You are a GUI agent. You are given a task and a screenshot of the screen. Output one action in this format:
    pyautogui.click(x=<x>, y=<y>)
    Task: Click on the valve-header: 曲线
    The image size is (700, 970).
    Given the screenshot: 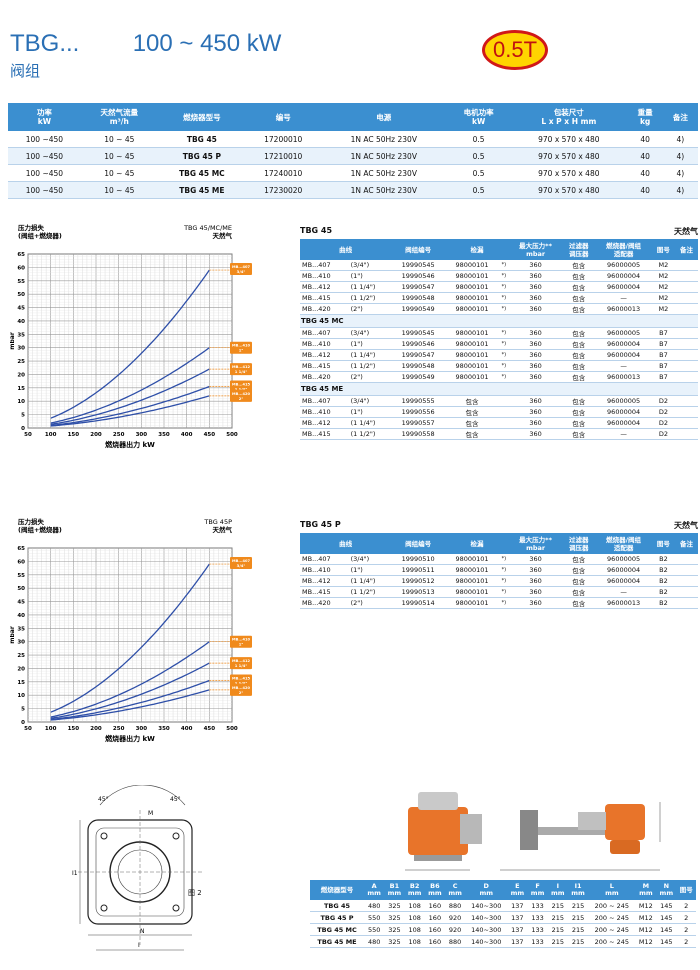 What is the action you would take?
    pyautogui.click(x=346, y=544)
    